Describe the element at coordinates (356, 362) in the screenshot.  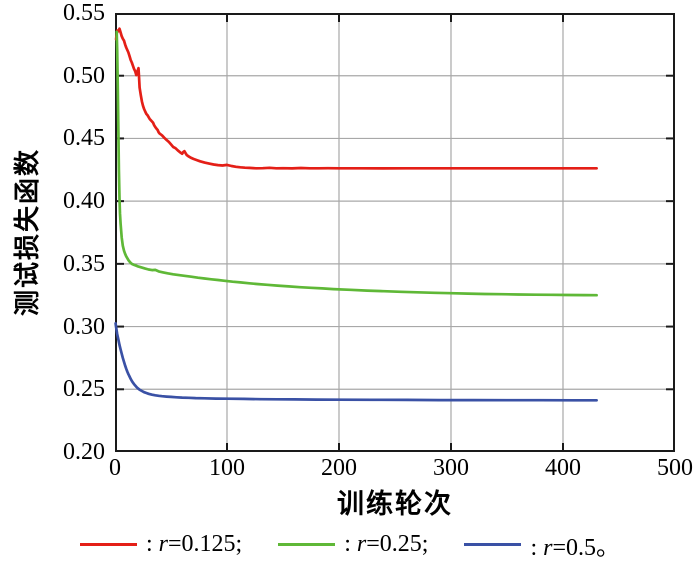
I see `series-line-r-0.5` at that location.